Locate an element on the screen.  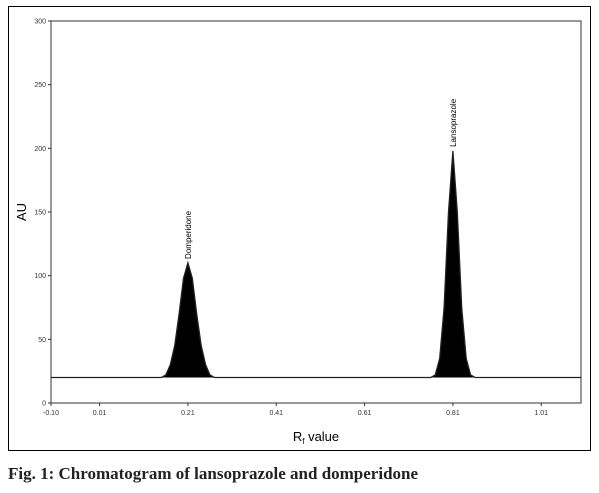
y-tick-label: 150 is located at coordinates (40, 213).